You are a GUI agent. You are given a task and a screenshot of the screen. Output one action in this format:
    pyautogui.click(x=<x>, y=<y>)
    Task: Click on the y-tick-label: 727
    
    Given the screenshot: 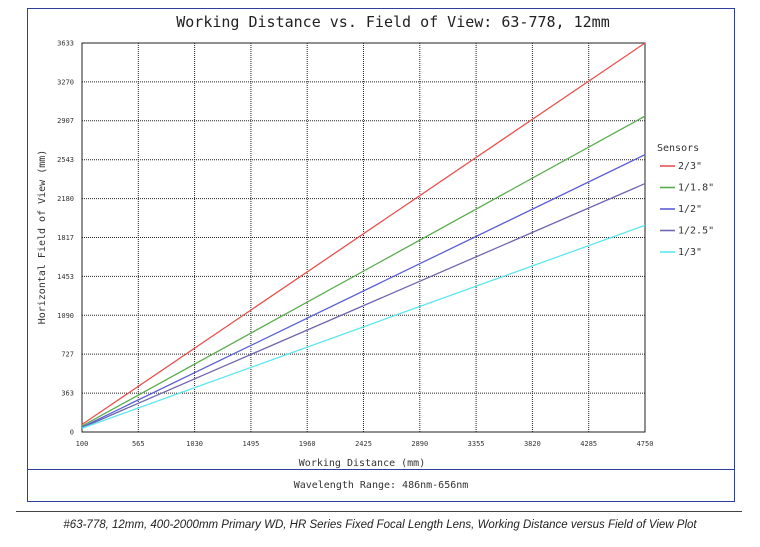 What is the action you would take?
    pyautogui.click(x=67, y=355)
    